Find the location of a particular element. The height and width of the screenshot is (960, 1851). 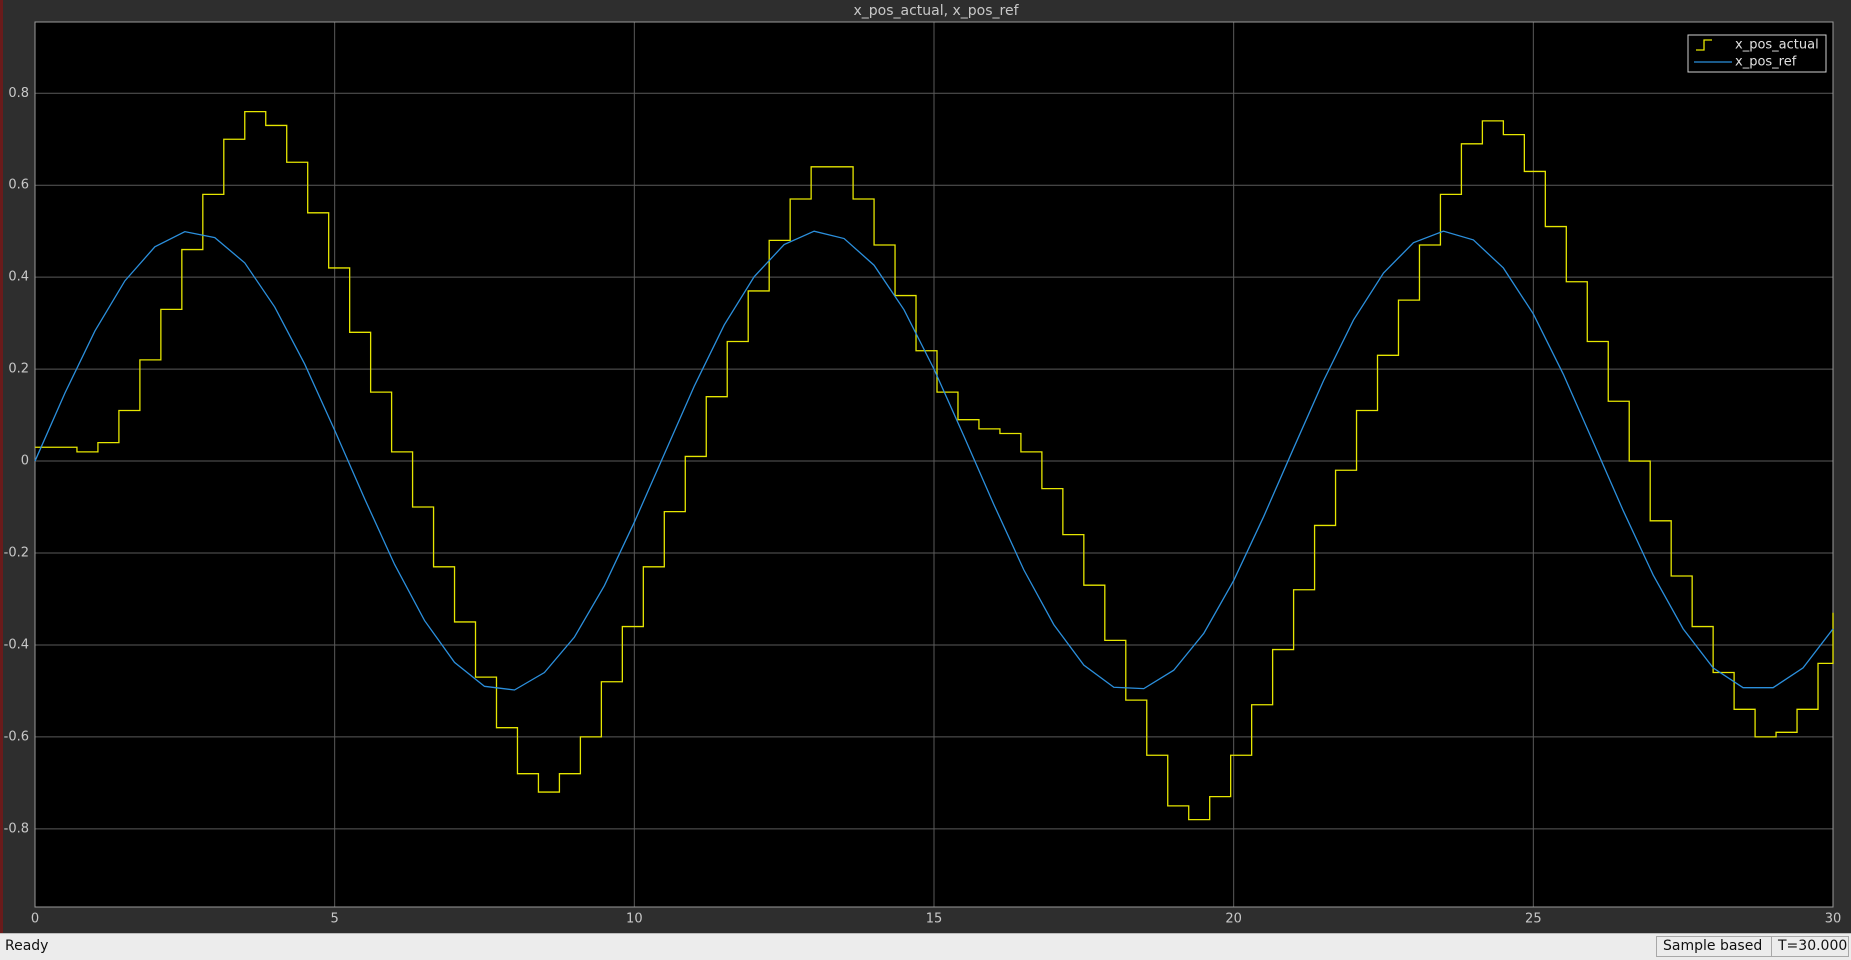

x-tick-label: 5 is located at coordinates (335, 919).